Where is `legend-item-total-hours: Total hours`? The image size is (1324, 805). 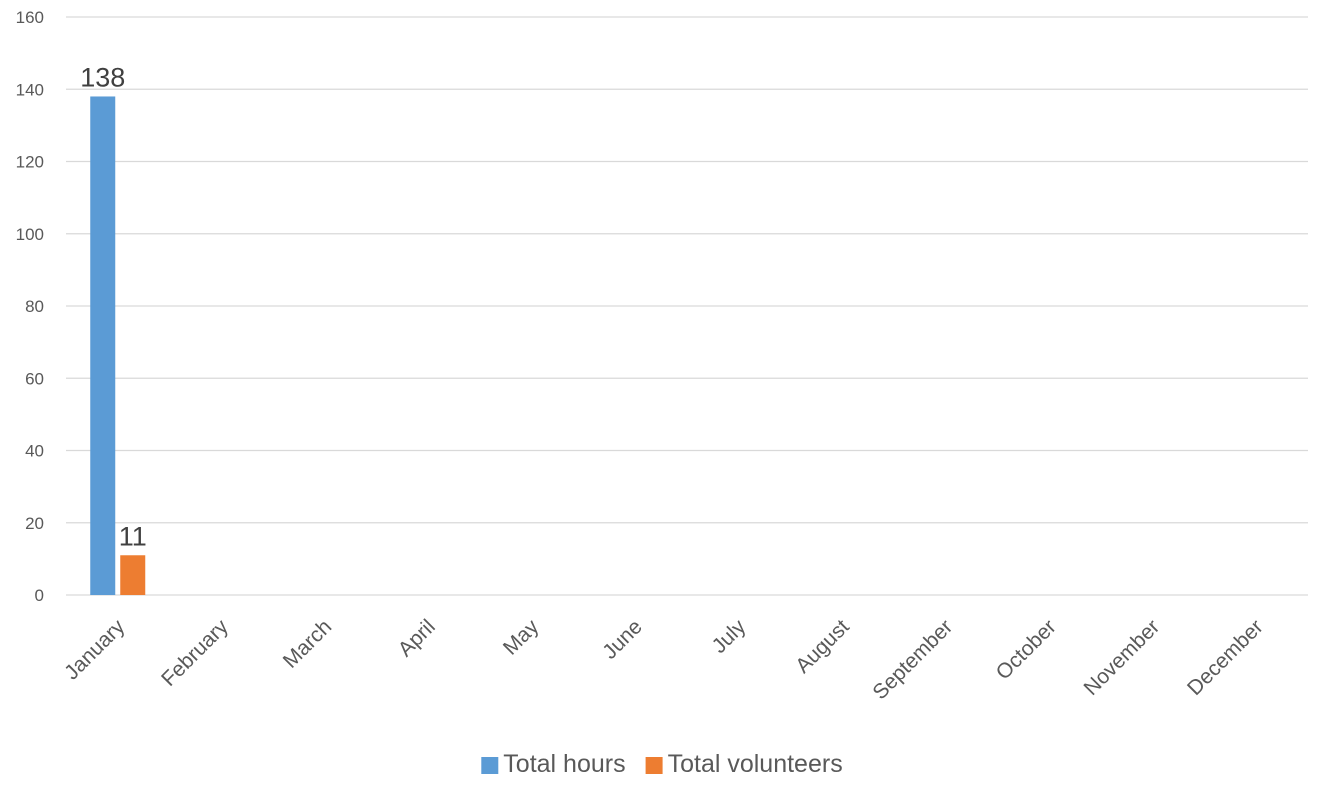
legend-item-total-hours: Total hours is located at coordinates (553, 764).